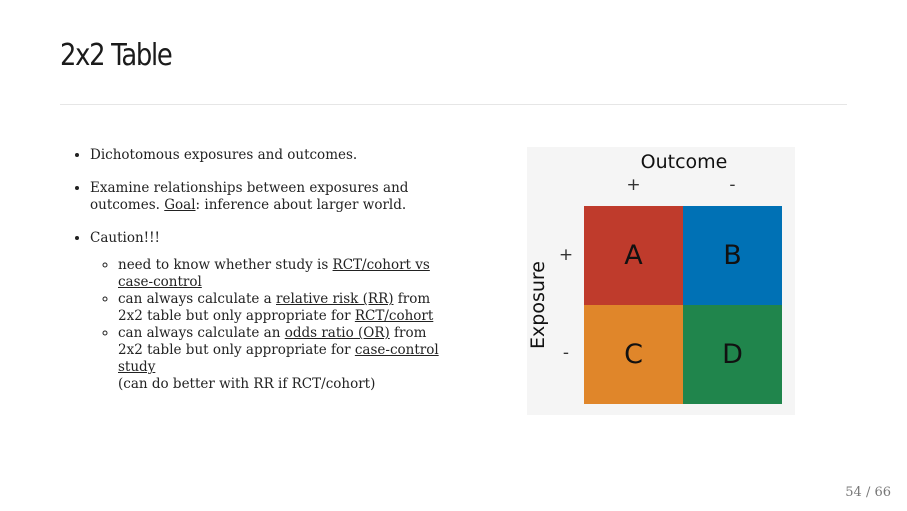 This screenshot has height=511, width=907. Describe the element at coordinates (566, 255) in the screenshot. I see `exposure-positive-sign: +` at that location.